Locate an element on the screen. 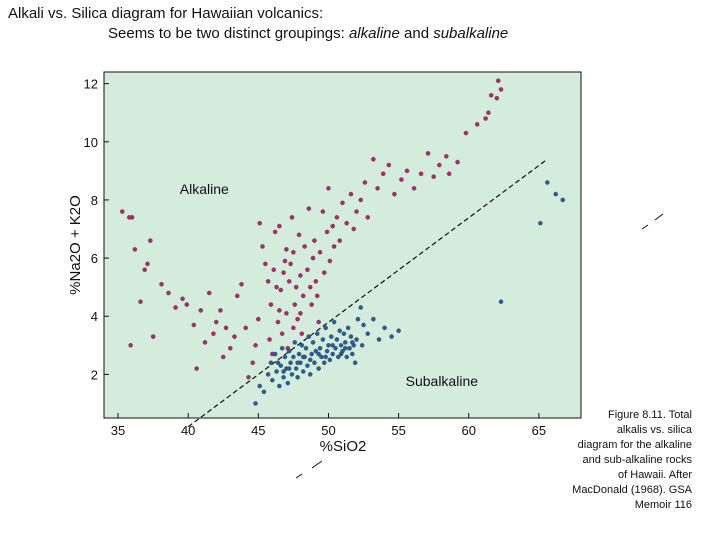 The image size is (720, 540). y-tick-label: 10 is located at coordinates (91, 142).